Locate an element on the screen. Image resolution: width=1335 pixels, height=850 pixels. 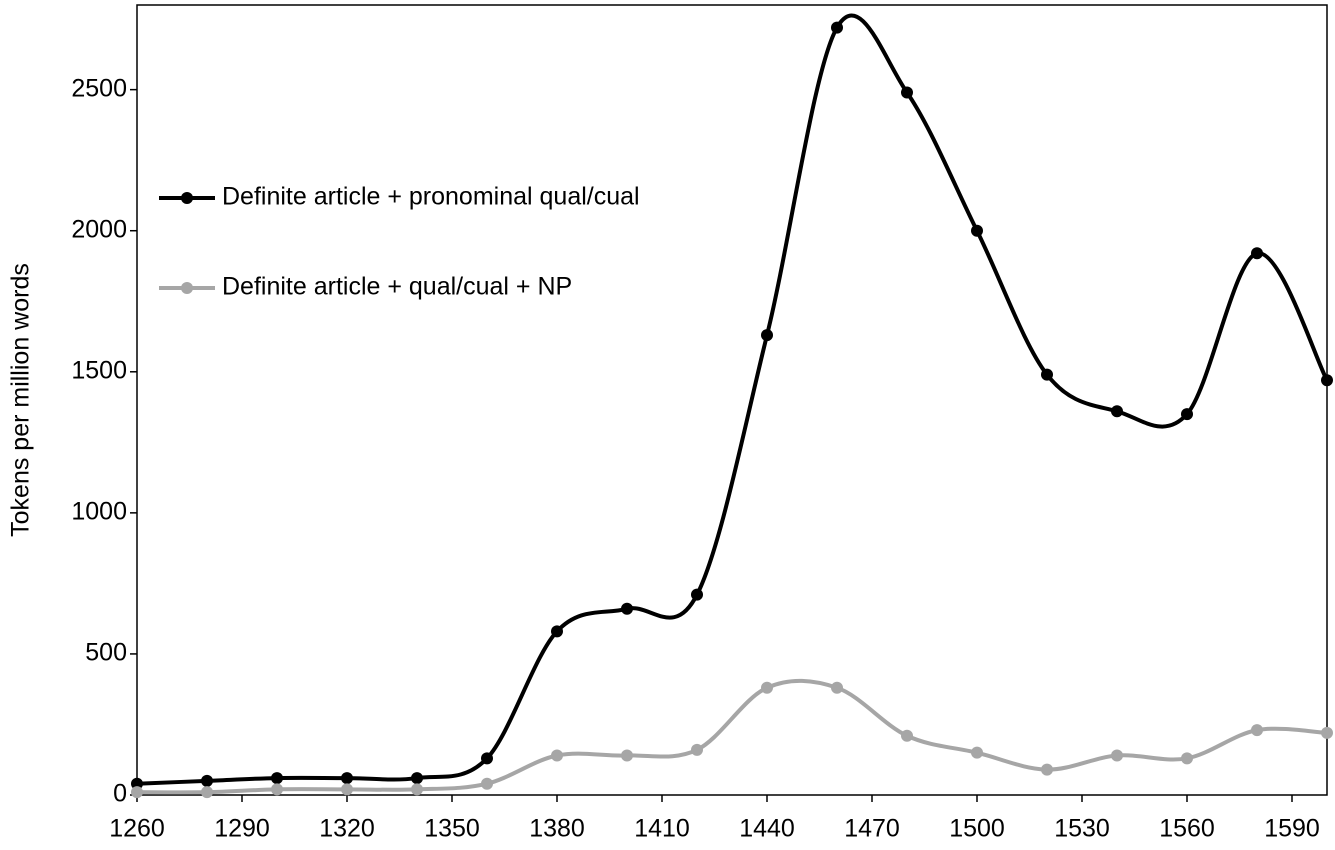
x-tick-label: 1380 is located at coordinates (557, 829).